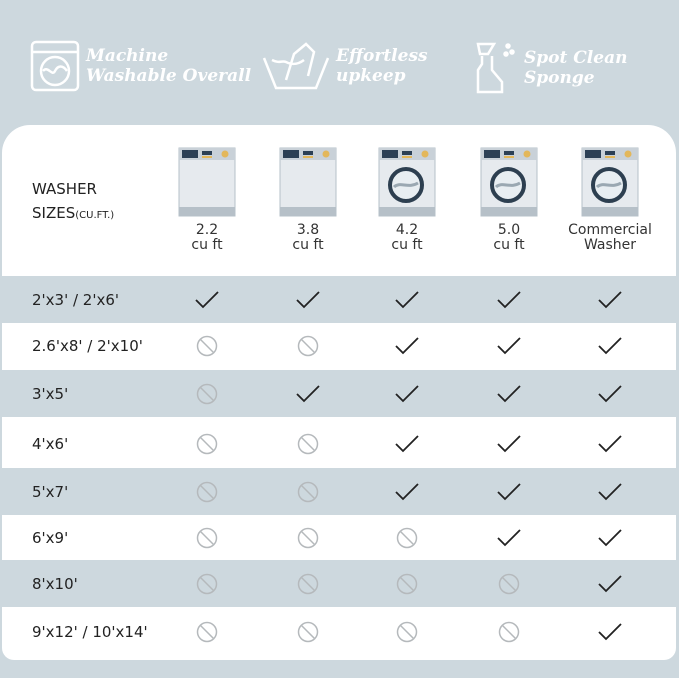 The image size is (679, 678). What do you see at coordinates (382, 56) in the screenshot?
I see `feature-label: Effortless` at bounding box center [382, 56].